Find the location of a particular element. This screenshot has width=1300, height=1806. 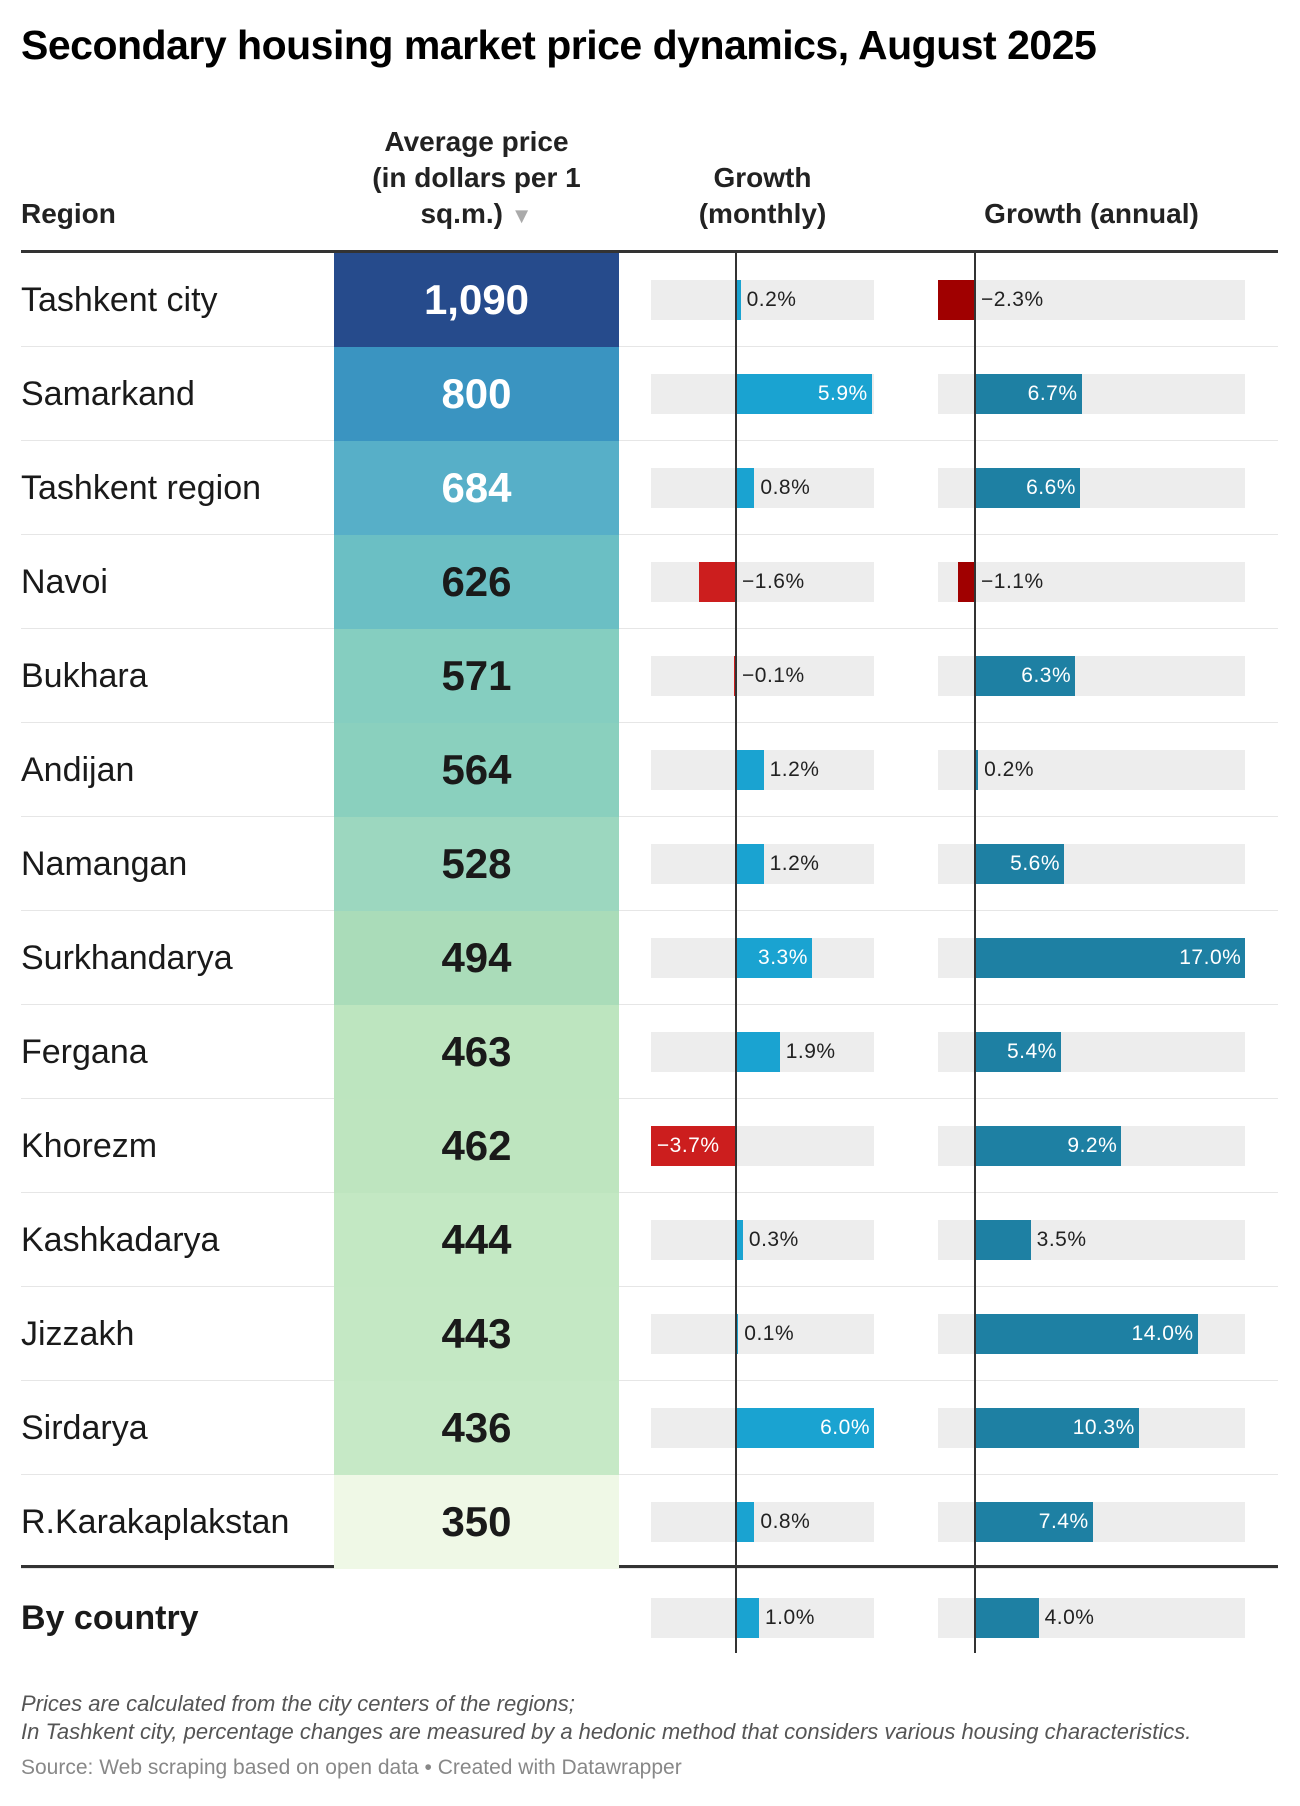

monthly-growth-value-label: 0.2% is located at coordinates (771, 299).